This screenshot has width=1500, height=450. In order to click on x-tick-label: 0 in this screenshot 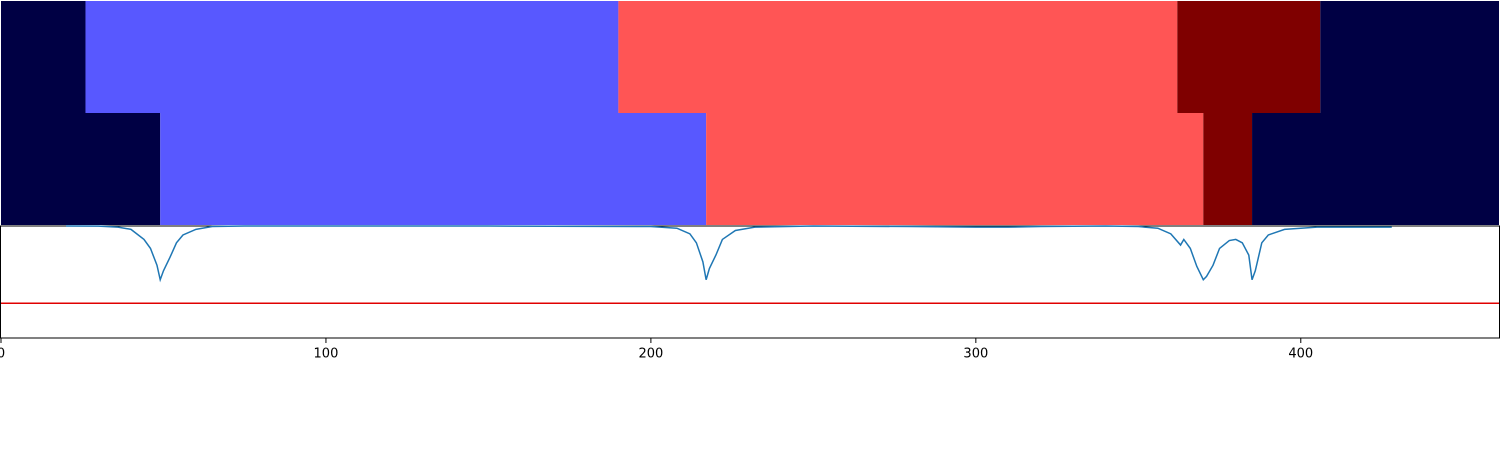, I will do `click(2, 354)`.